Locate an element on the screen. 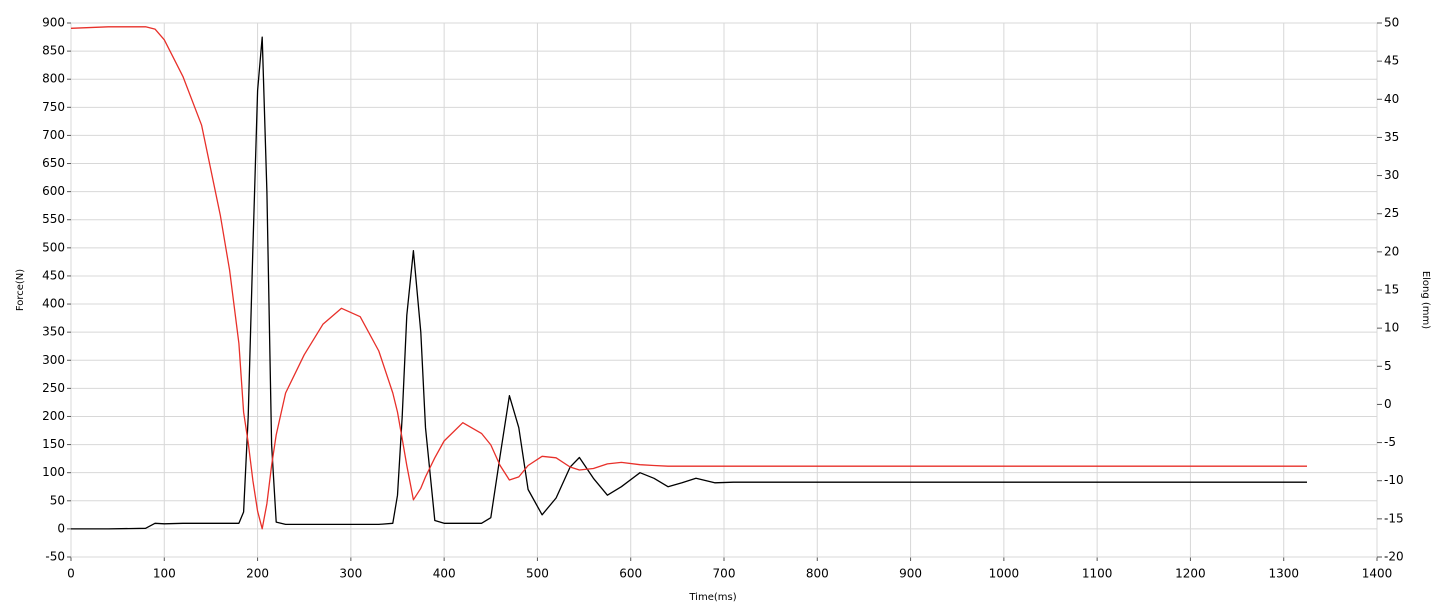 This screenshot has height=612, width=1445. x-tick-label: 1300 is located at coordinates (1283, 574).